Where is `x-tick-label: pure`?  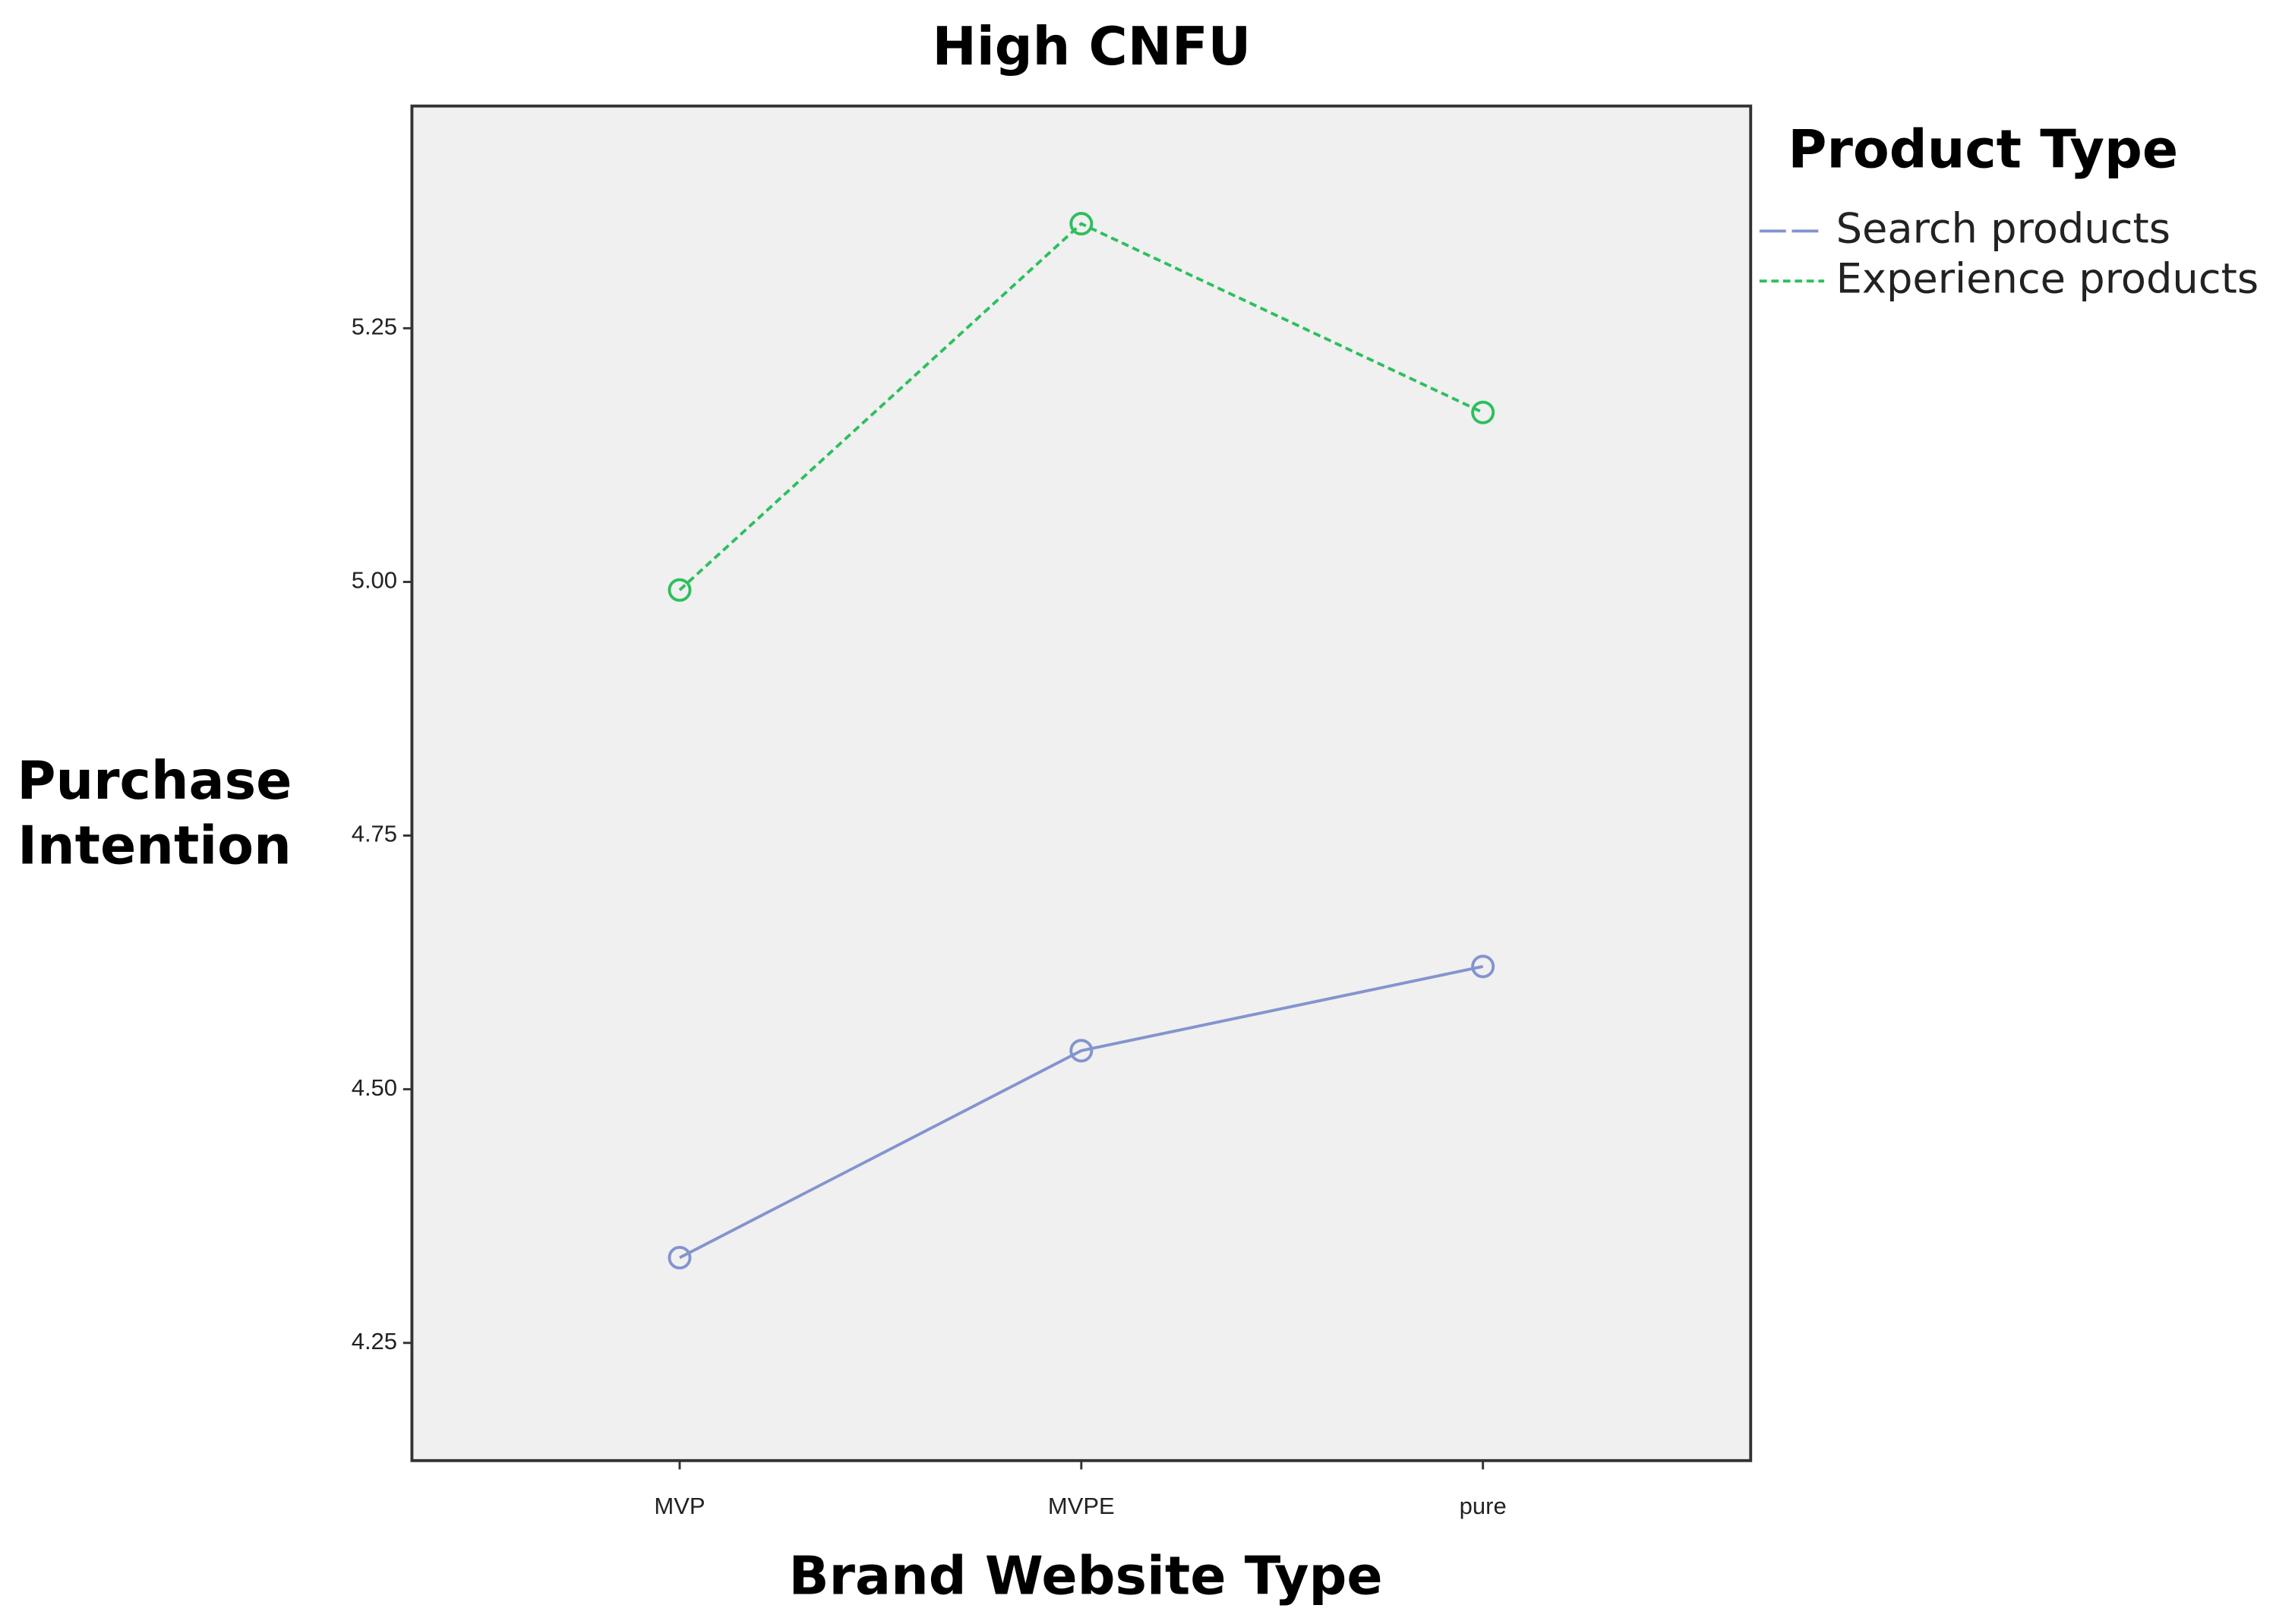
x-tick-label: pure is located at coordinates (1483, 1506).